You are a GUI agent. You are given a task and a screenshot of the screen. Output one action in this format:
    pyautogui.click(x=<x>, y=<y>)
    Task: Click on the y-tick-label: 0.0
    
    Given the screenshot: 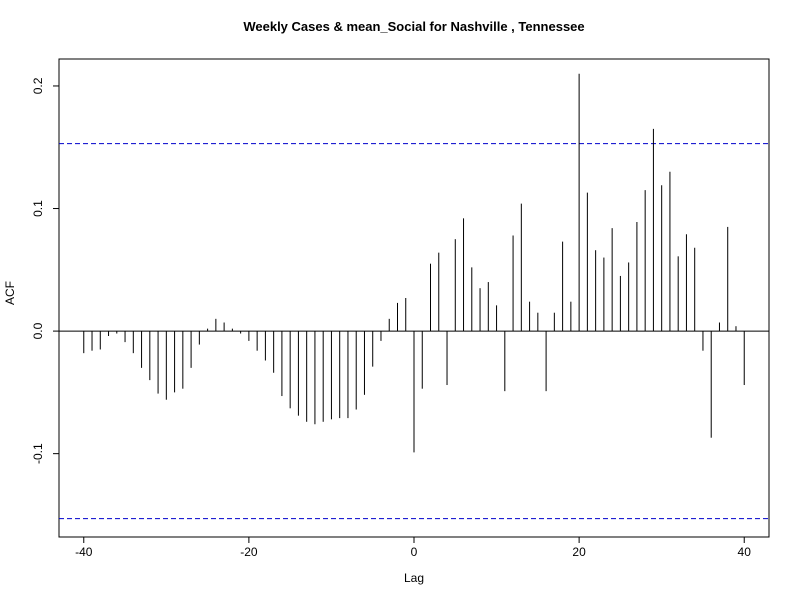 What is the action you would take?
    pyautogui.click(x=38, y=330)
    